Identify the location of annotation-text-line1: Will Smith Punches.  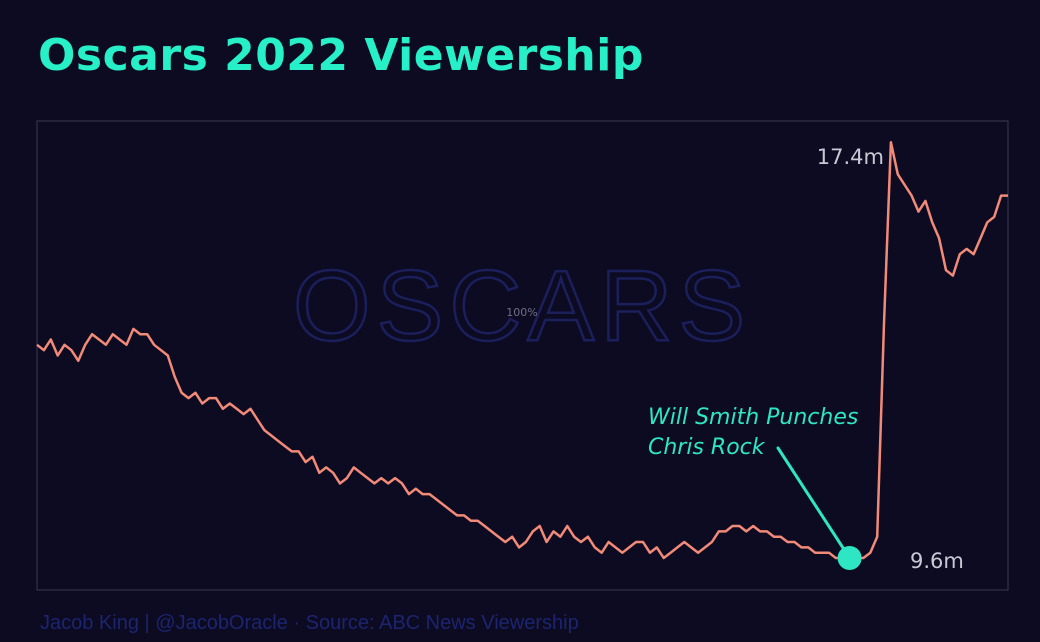
(753, 417).